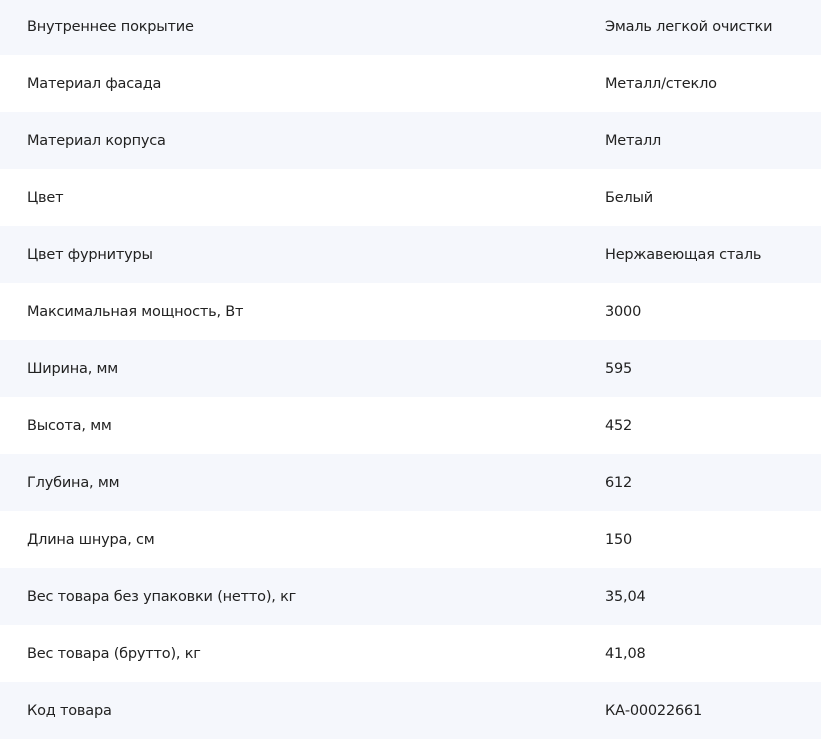 This screenshot has width=821, height=739. What do you see at coordinates (73, 482) in the screenshot?
I see `spec-label: Глубина, мм` at bounding box center [73, 482].